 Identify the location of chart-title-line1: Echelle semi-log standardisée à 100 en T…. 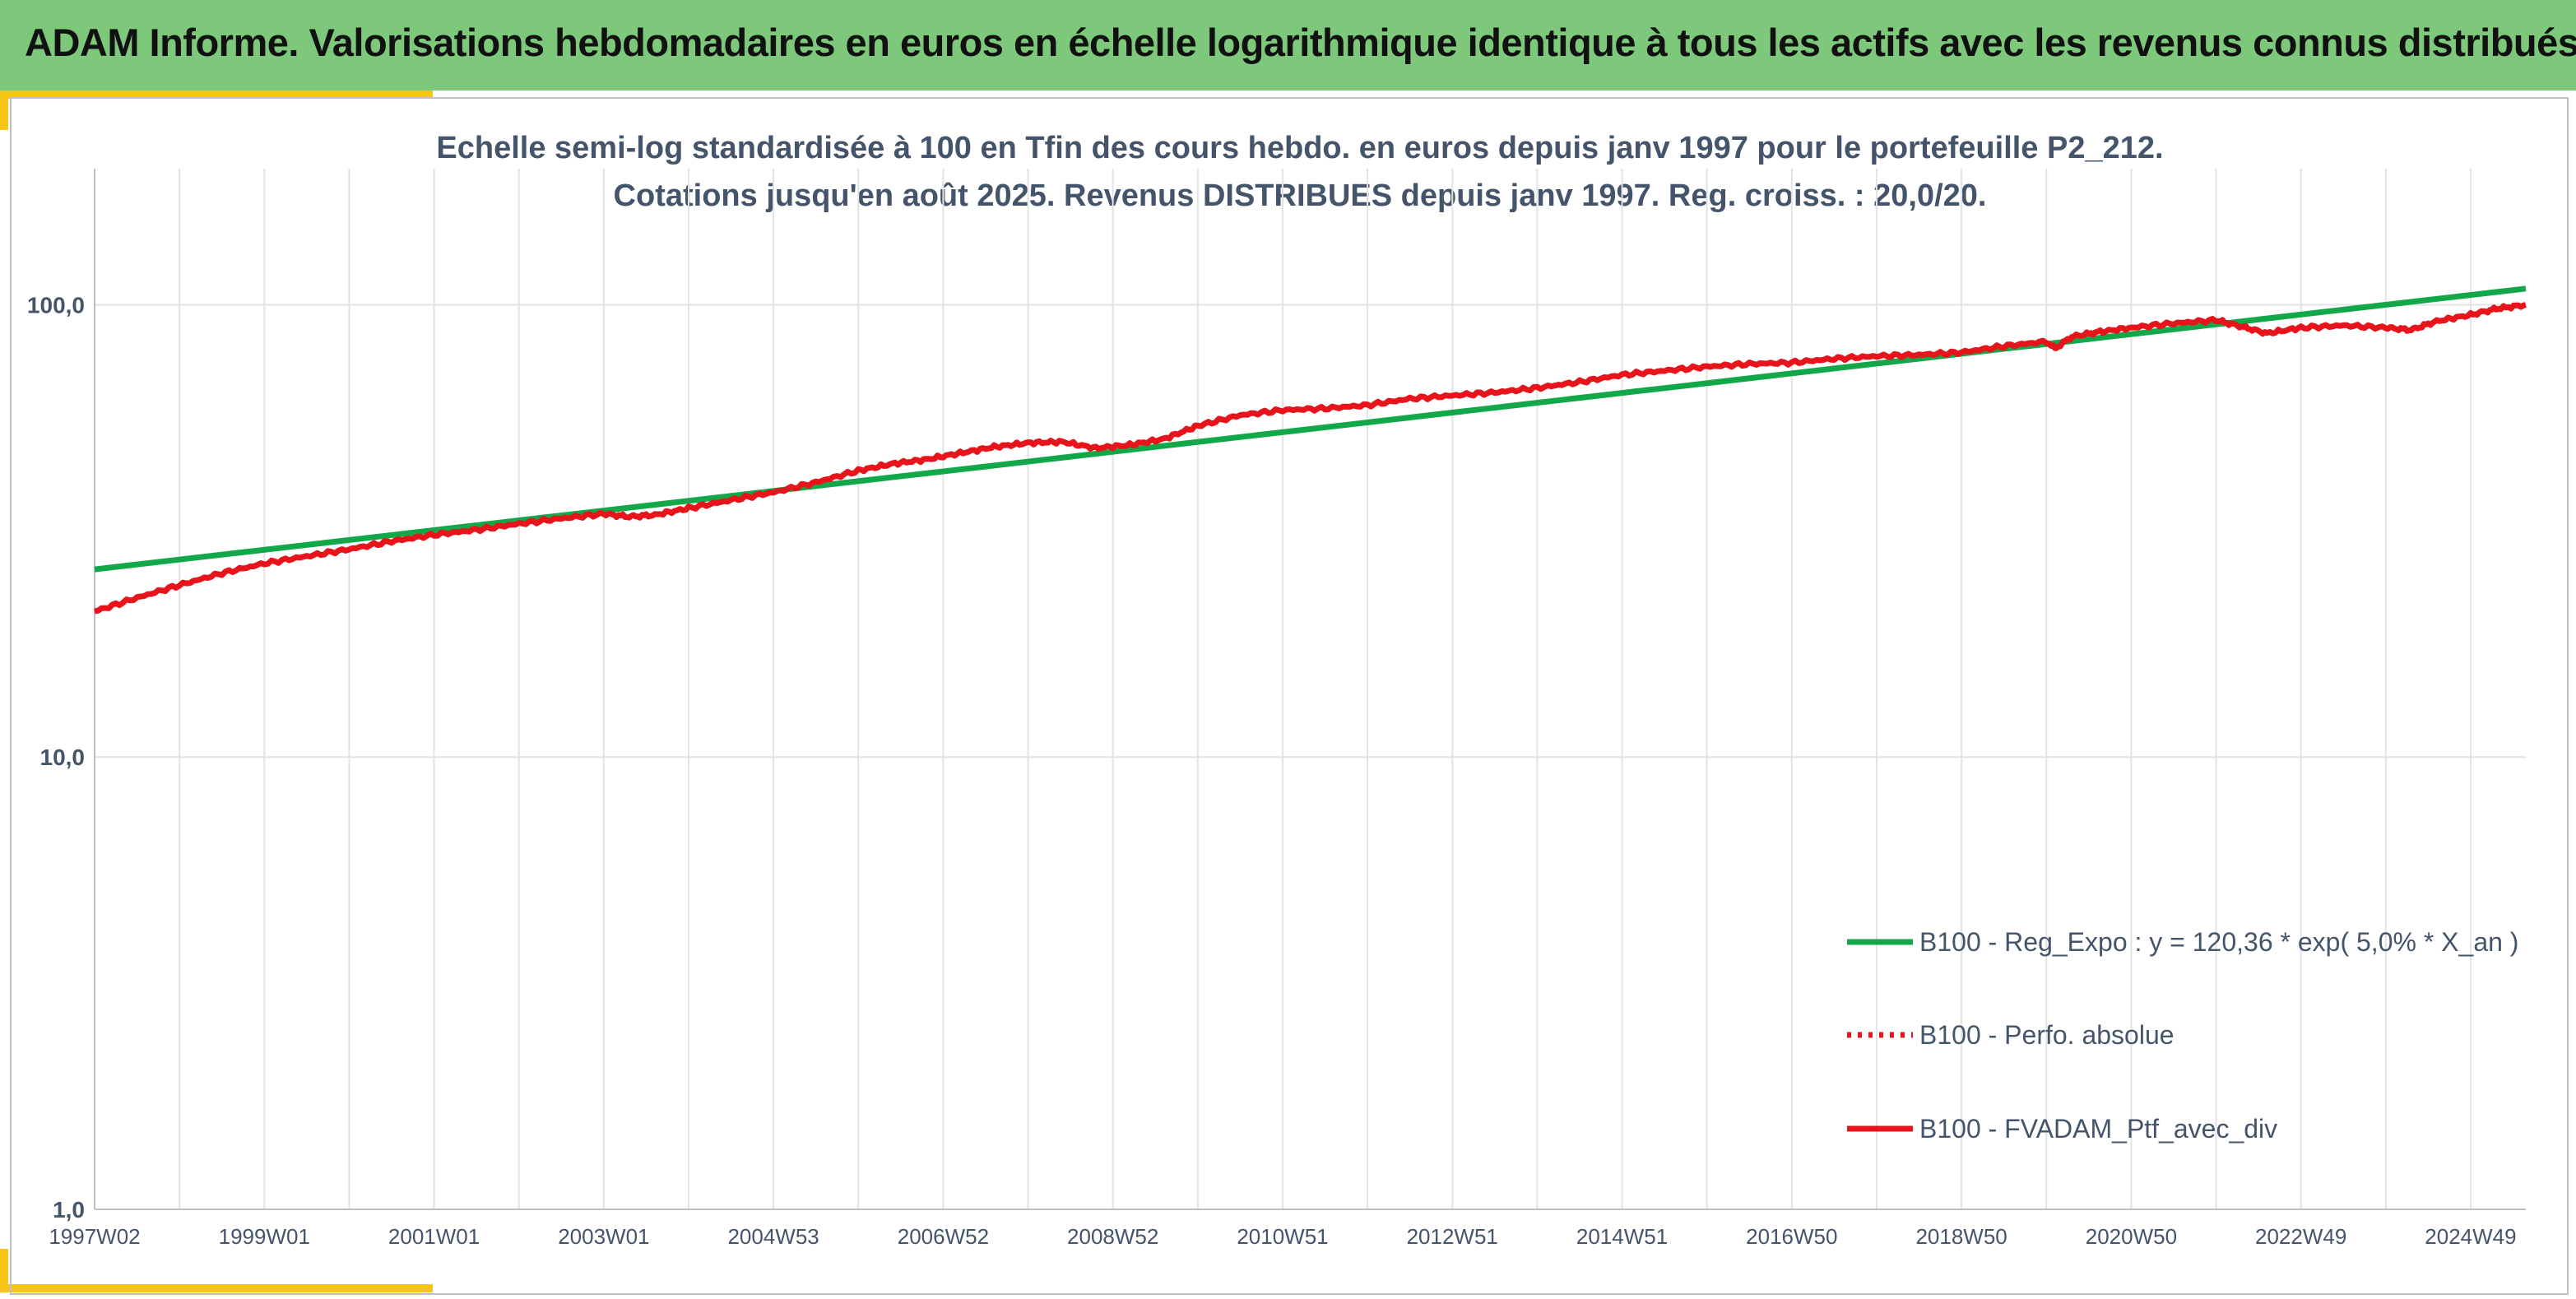
(1300, 148).